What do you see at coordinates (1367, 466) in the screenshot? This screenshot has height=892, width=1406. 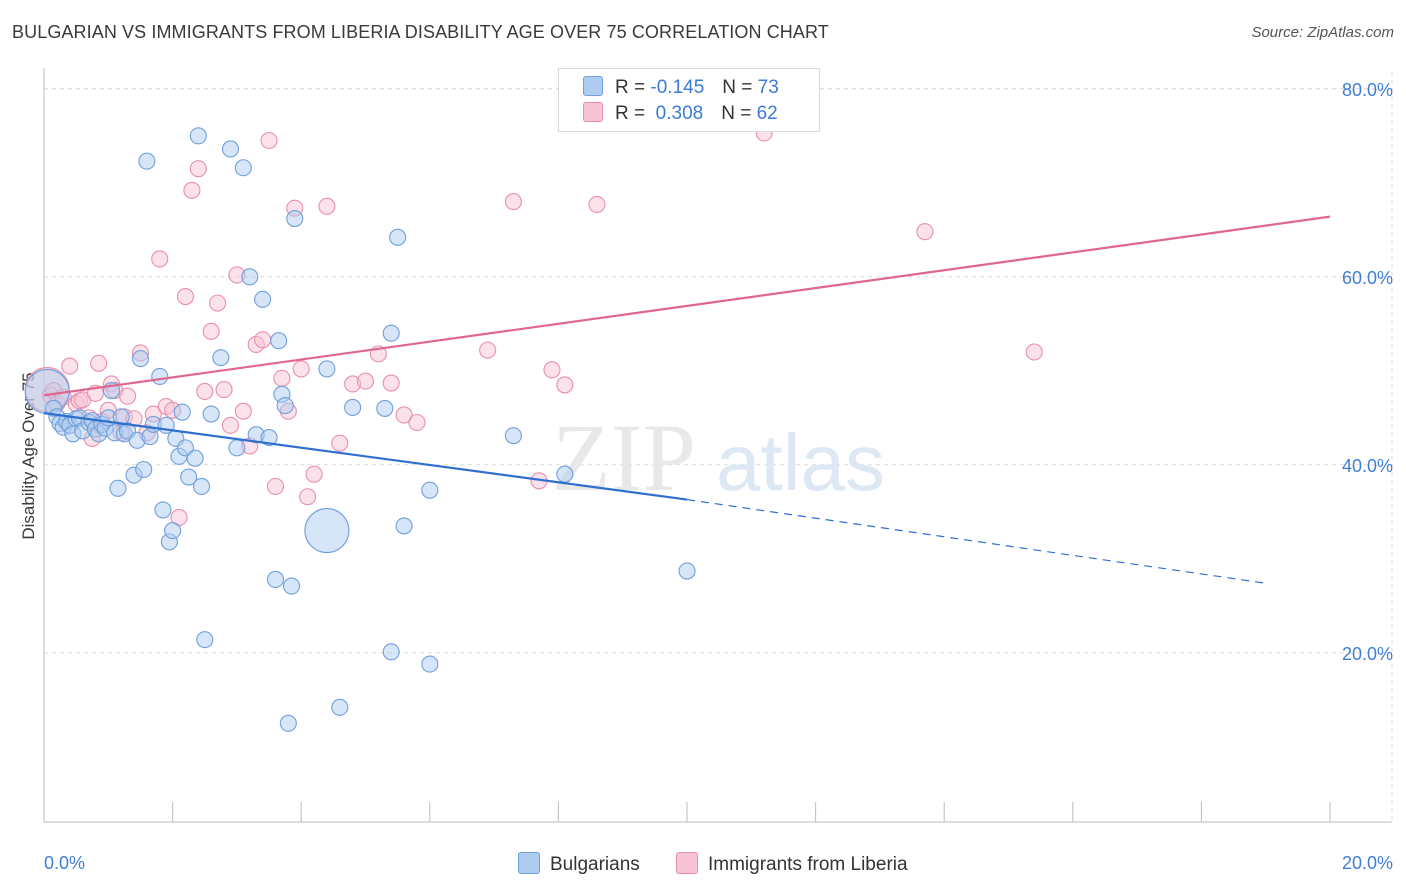 I see `y-tick-label: 40.0%` at bounding box center [1367, 466].